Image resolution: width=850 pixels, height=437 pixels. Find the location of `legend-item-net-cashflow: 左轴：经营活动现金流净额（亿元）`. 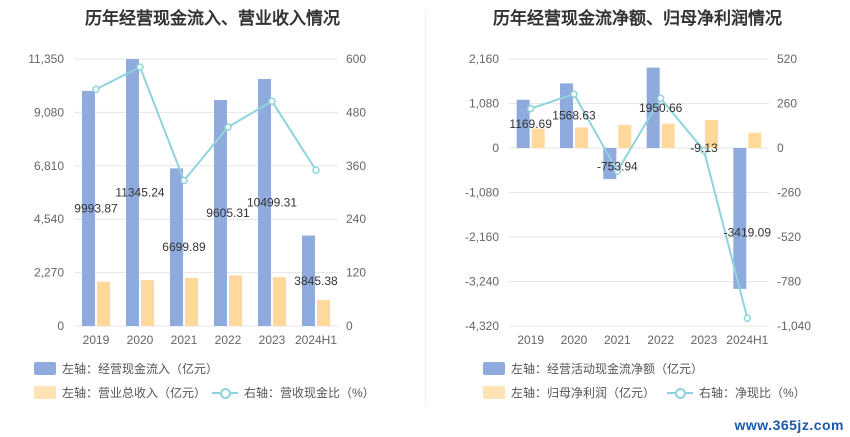

legend-item-net-cashflow: 左轴：经营活动现金流净额（亿元） is located at coordinates (593, 368).